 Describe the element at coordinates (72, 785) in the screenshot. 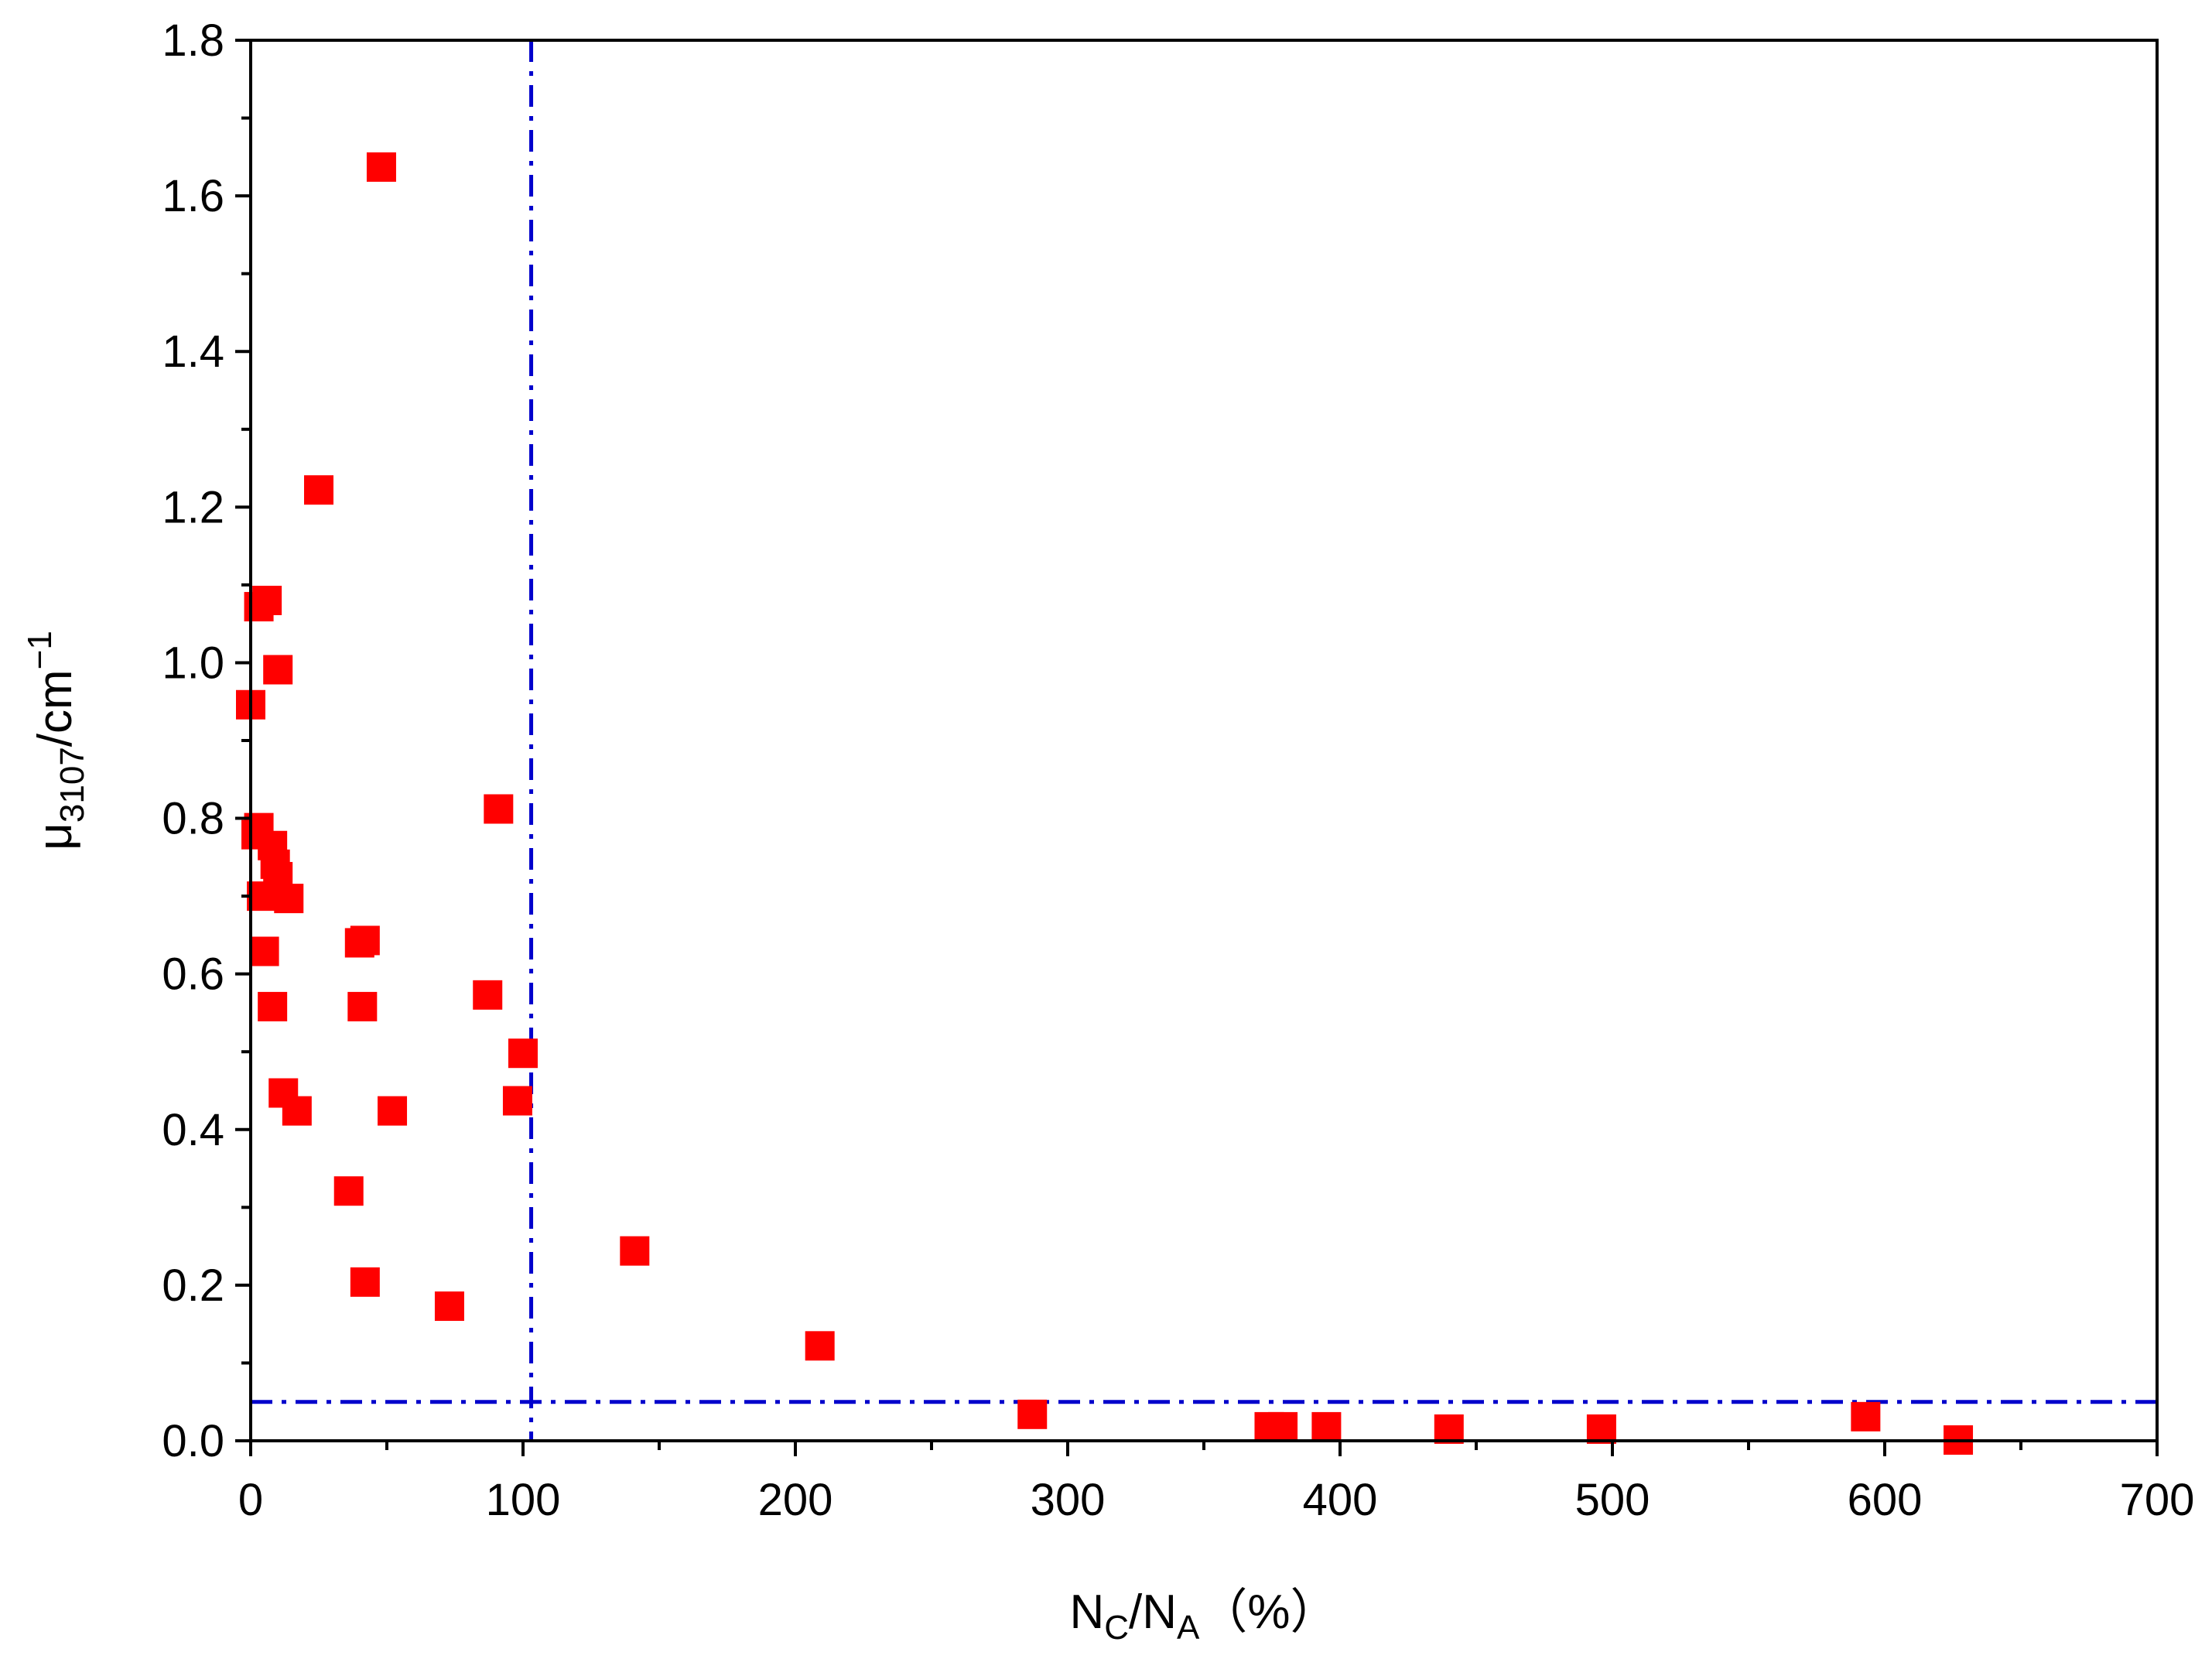

I see `y-label-sub: 3107` at that location.